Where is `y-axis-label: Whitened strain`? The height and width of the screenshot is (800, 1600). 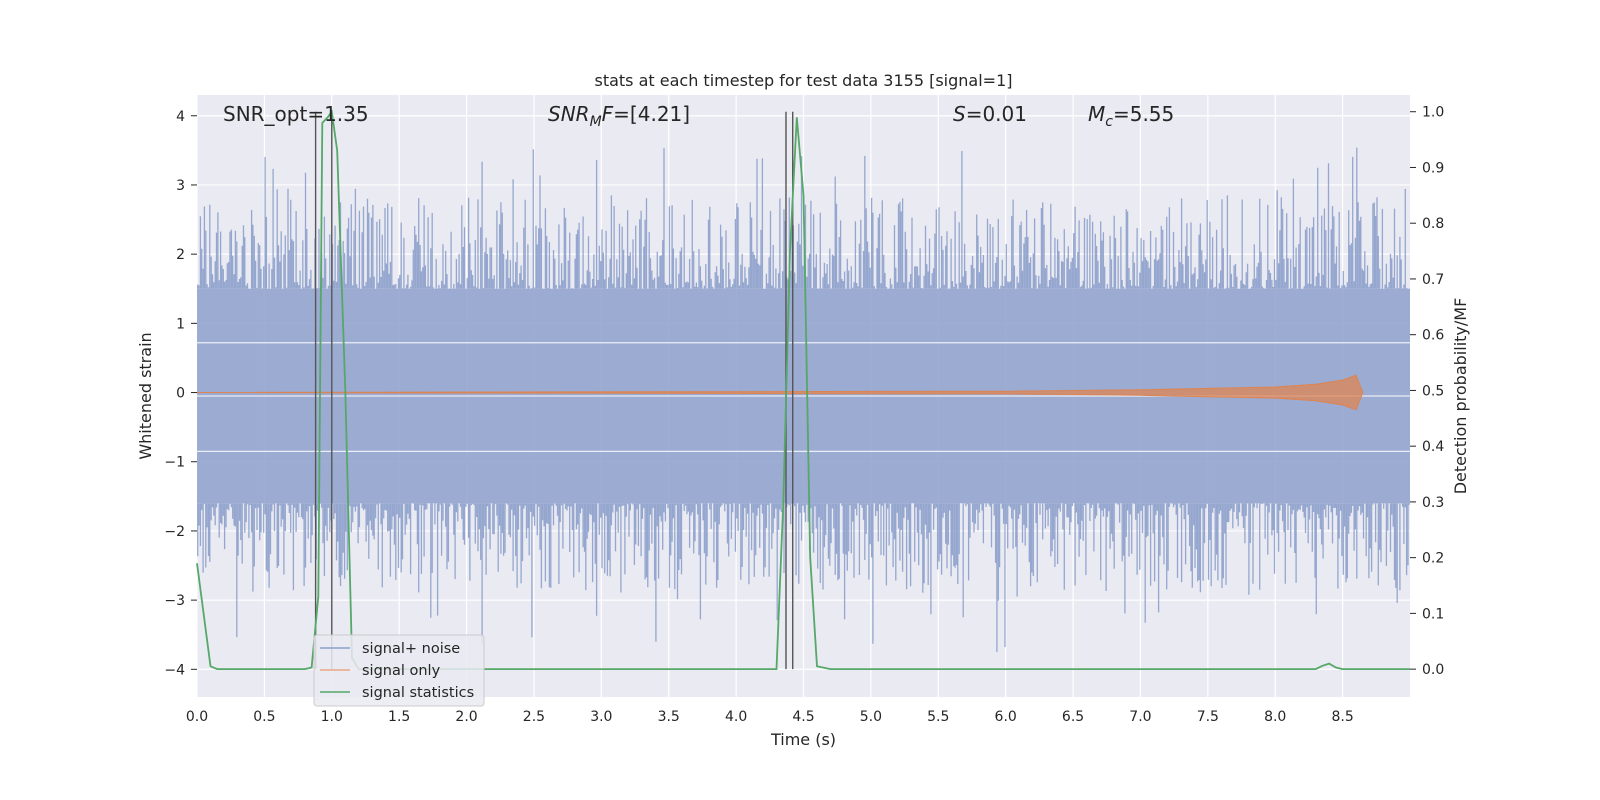
y-axis-label: Whitened strain is located at coordinates (145, 395).